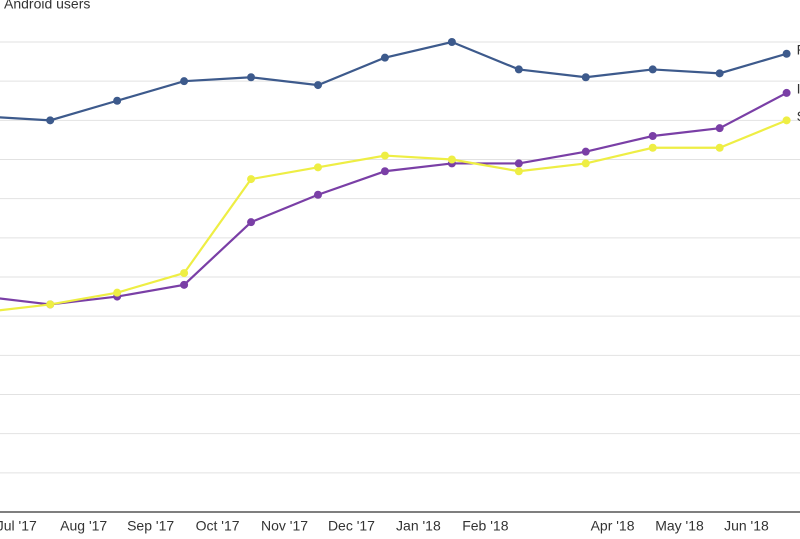 The width and height of the screenshot is (800, 539). I want to click on chart-title: Android users, so click(47, 6).